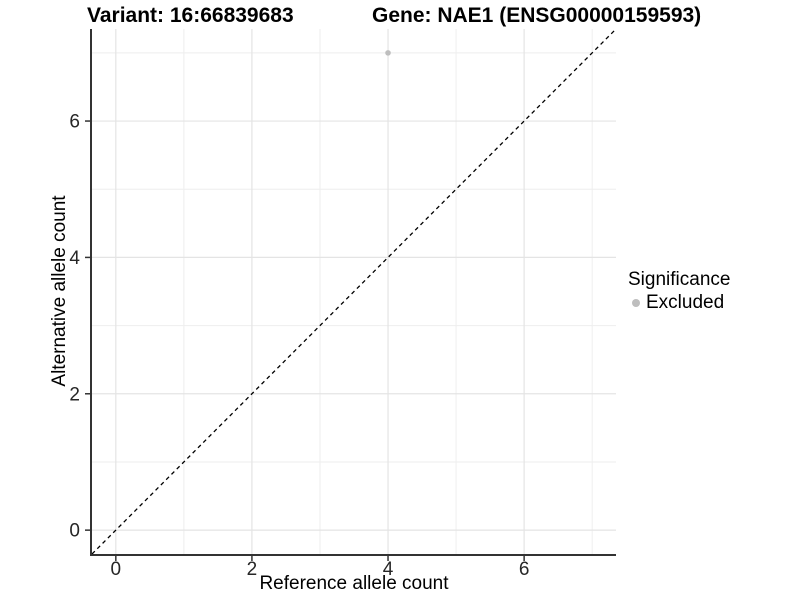 The height and width of the screenshot is (600, 800). What do you see at coordinates (636, 303) in the screenshot?
I see `legend-dot-icon` at bounding box center [636, 303].